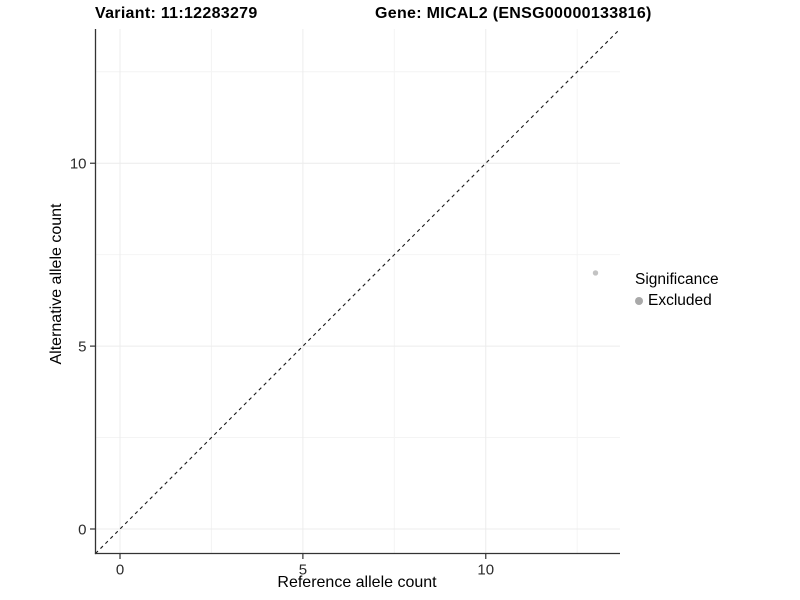  What do you see at coordinates (82, 529) in the screenshot?
I see `y-tick-label: 0` at bounding box center [82, 529].